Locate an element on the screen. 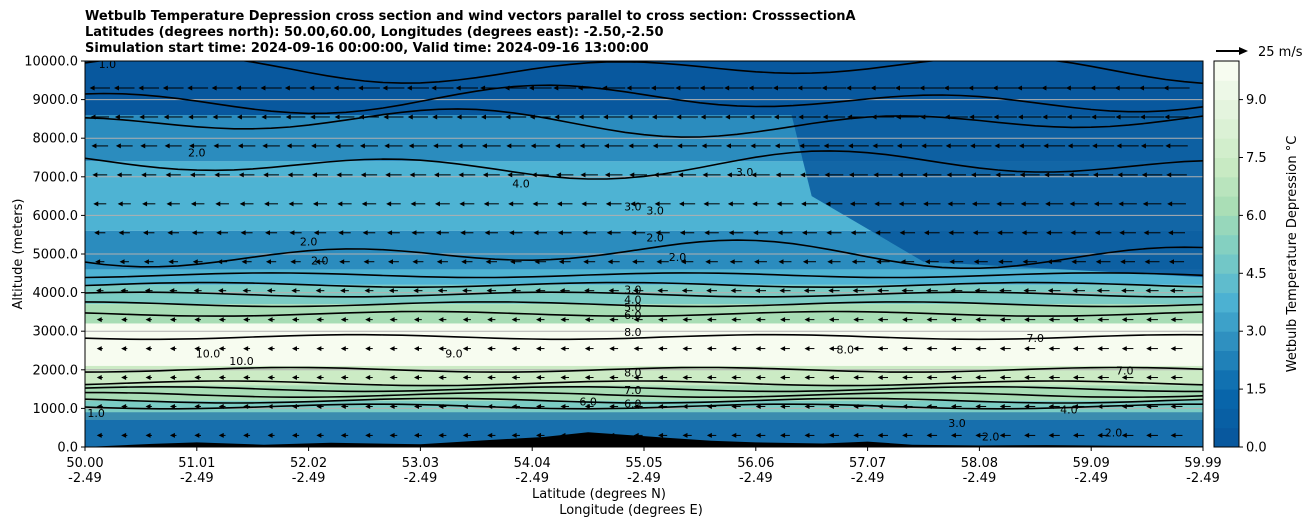 Image resolution: width=1312 pixels, height=526 pixels. colorbar-tick-label: 0.0 is located at coordinates (1256, 448).